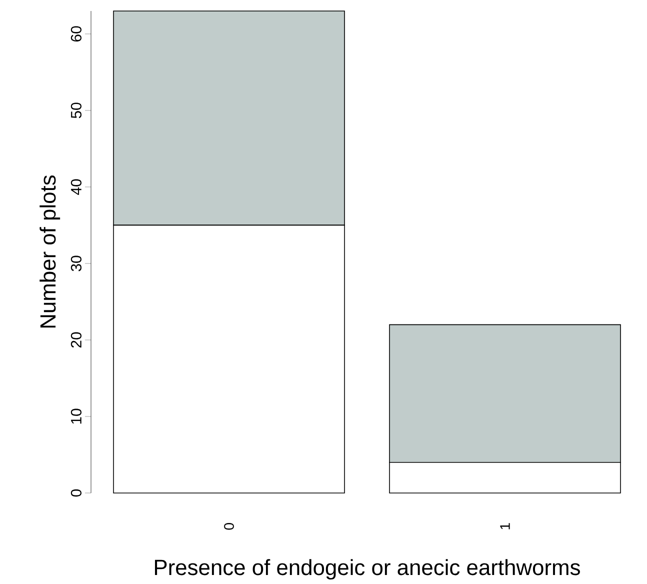  What do you see at coordinates (505, 526) in the screenshot?
I see `x-tick-label: 1` at bounding box center [505, 526].